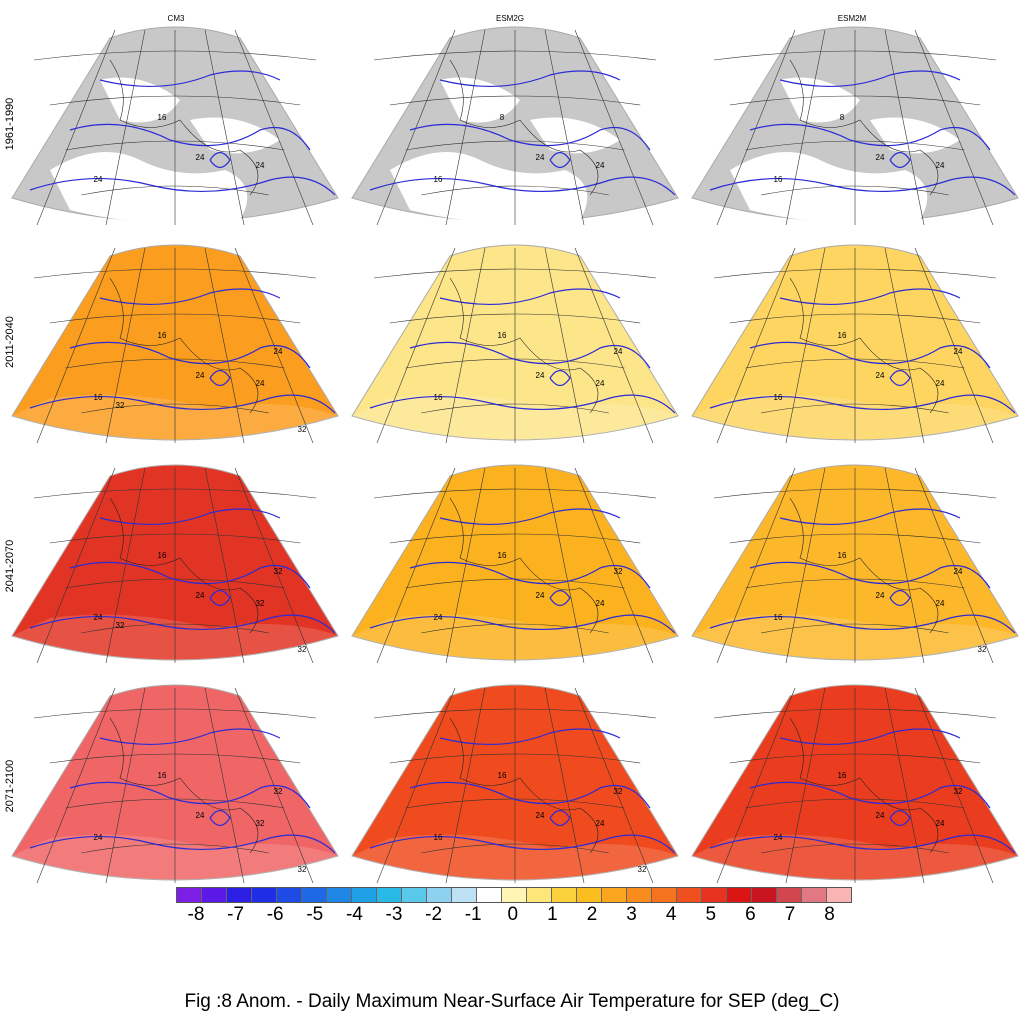 This screenshot has width=1024, height=1024. What do you see at coordinates (434, 914) in the screenshot?
I see `colorbar-tick-label: -2` at bounding box center [434, 914].